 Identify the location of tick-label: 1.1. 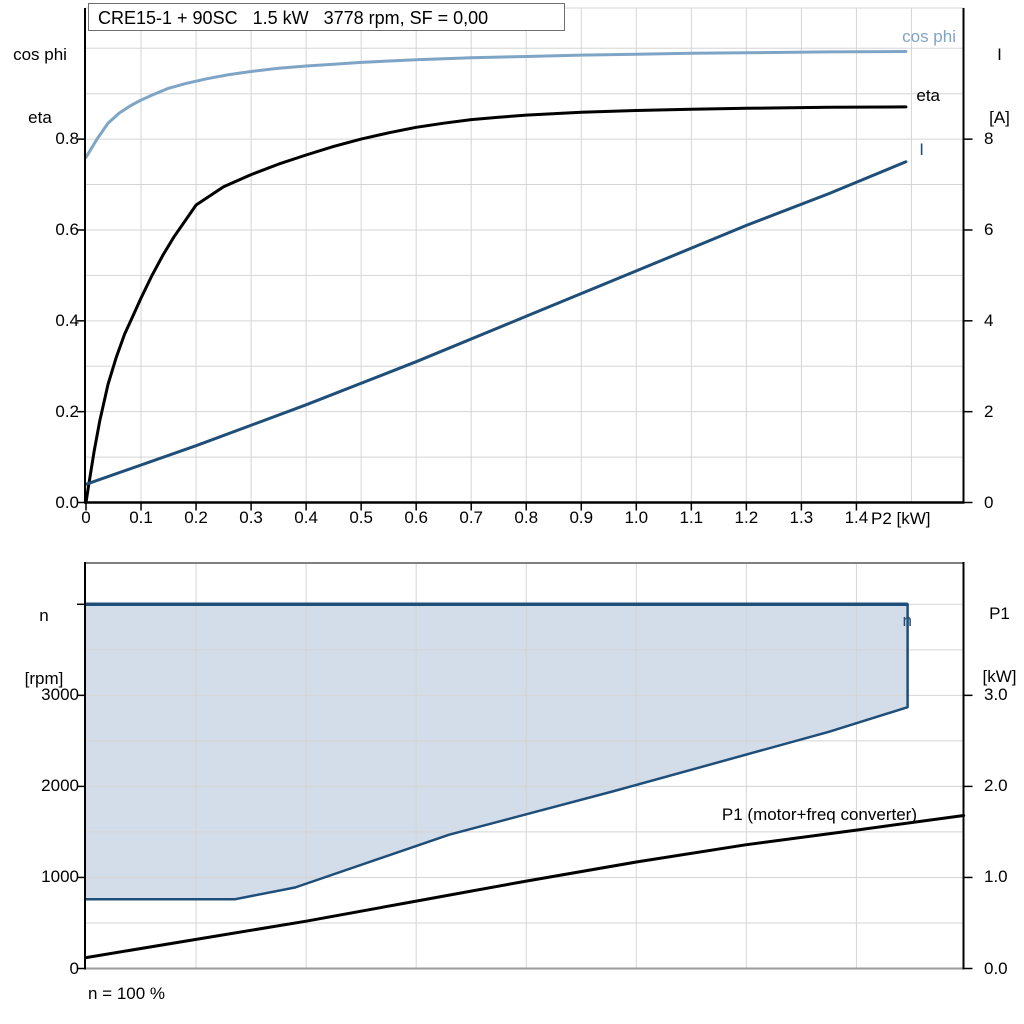
(691, 517).